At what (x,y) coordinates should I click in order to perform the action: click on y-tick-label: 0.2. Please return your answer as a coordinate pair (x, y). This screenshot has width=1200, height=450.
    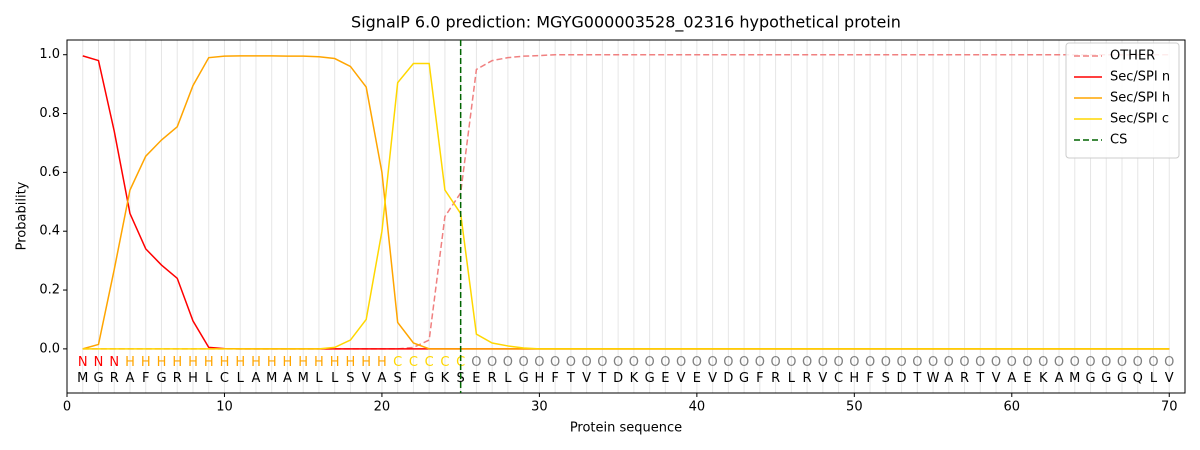
    Looking at the image, I should click on (49, 290).